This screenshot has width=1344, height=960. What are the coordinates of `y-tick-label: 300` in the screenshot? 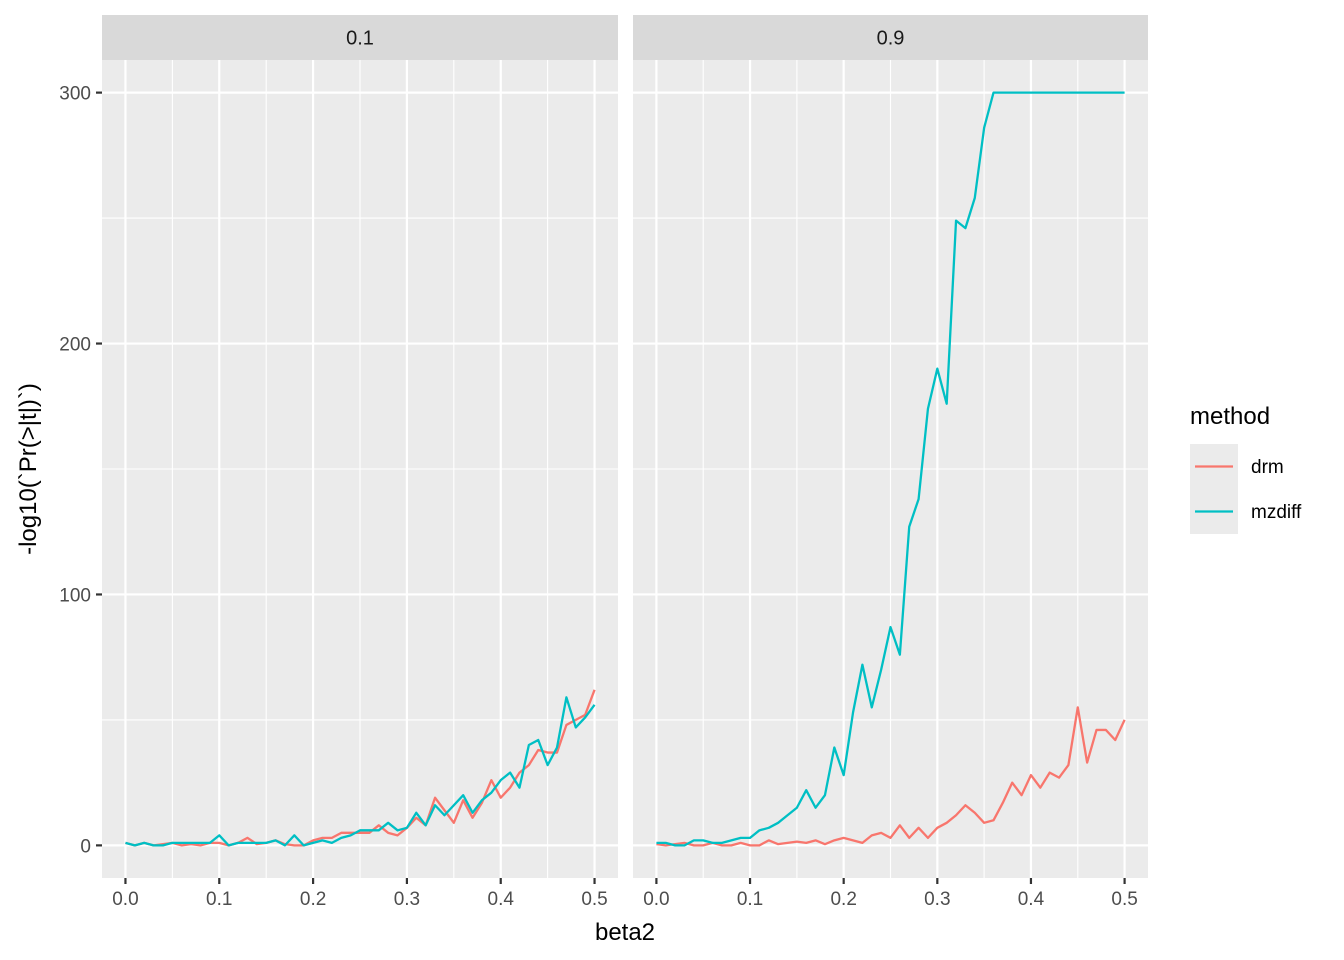 It's located at (75, 94).